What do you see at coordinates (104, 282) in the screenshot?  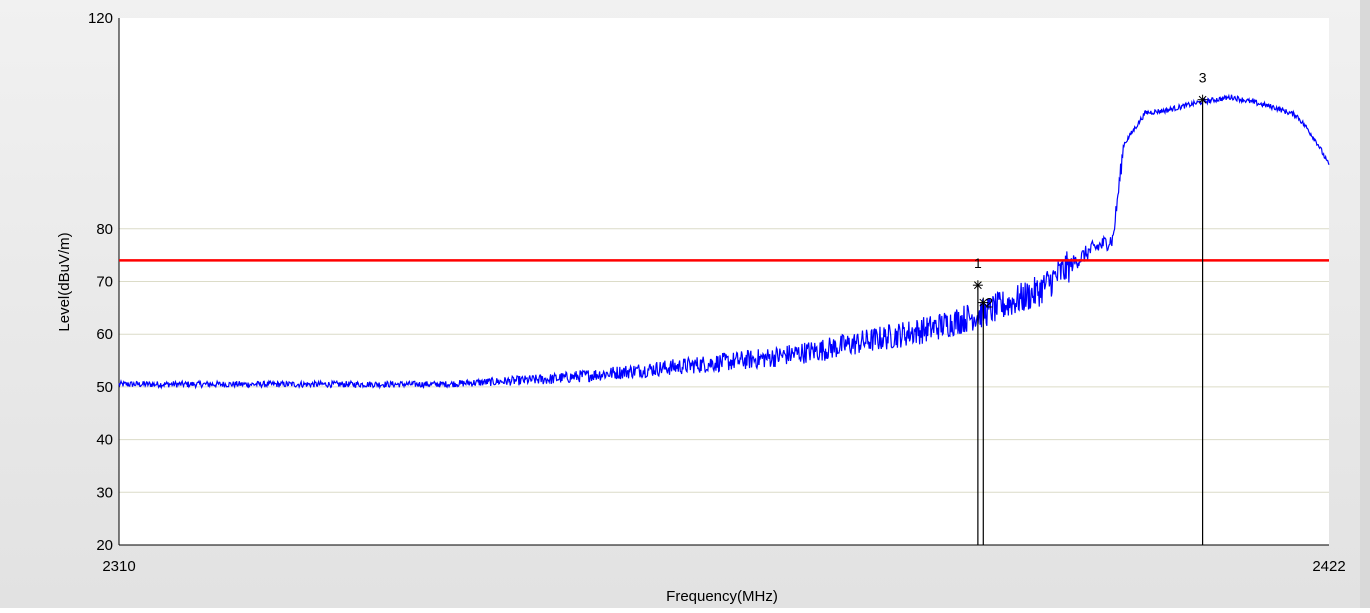 I see `y-tick-label-70: 70` at bounding box center [104, 282].